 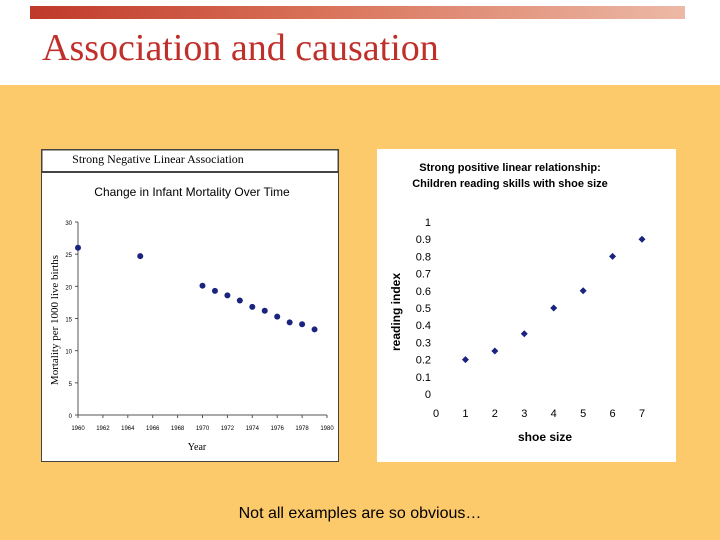 I want to click on chart2-xlabel: shoe size, so click(x=545, y=437).